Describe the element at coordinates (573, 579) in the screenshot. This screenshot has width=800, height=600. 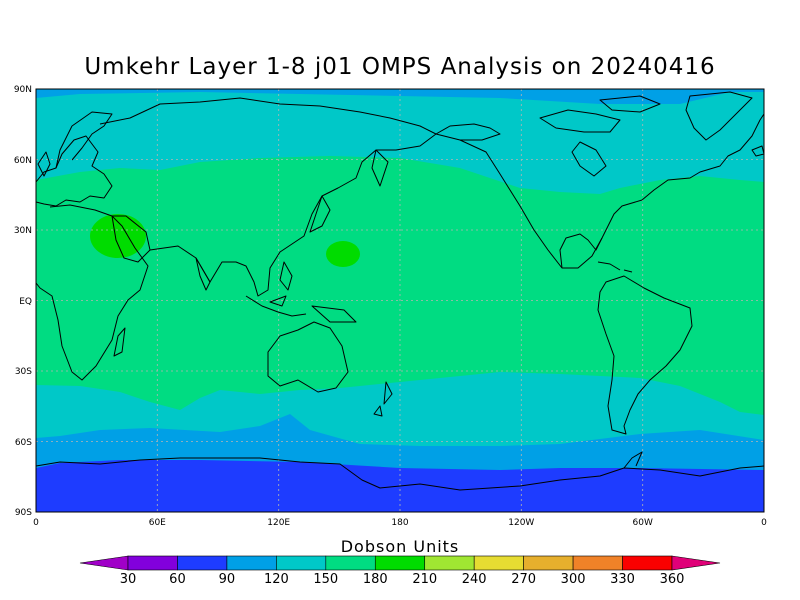
I see `colorbar-level-label: 300` at that location.